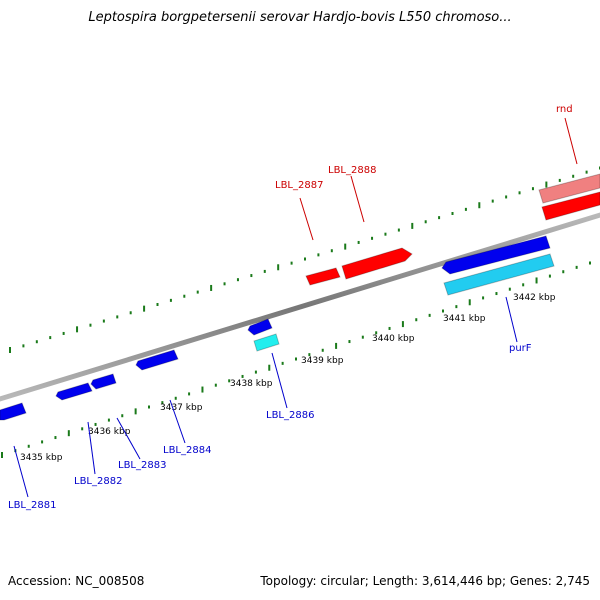 Image resolution: width=600 pixels, height=600 pixels. Describe the element at coordinates (76, 581) in the screenshot. I see `accession-text: Accession: NC_008508` at that location.